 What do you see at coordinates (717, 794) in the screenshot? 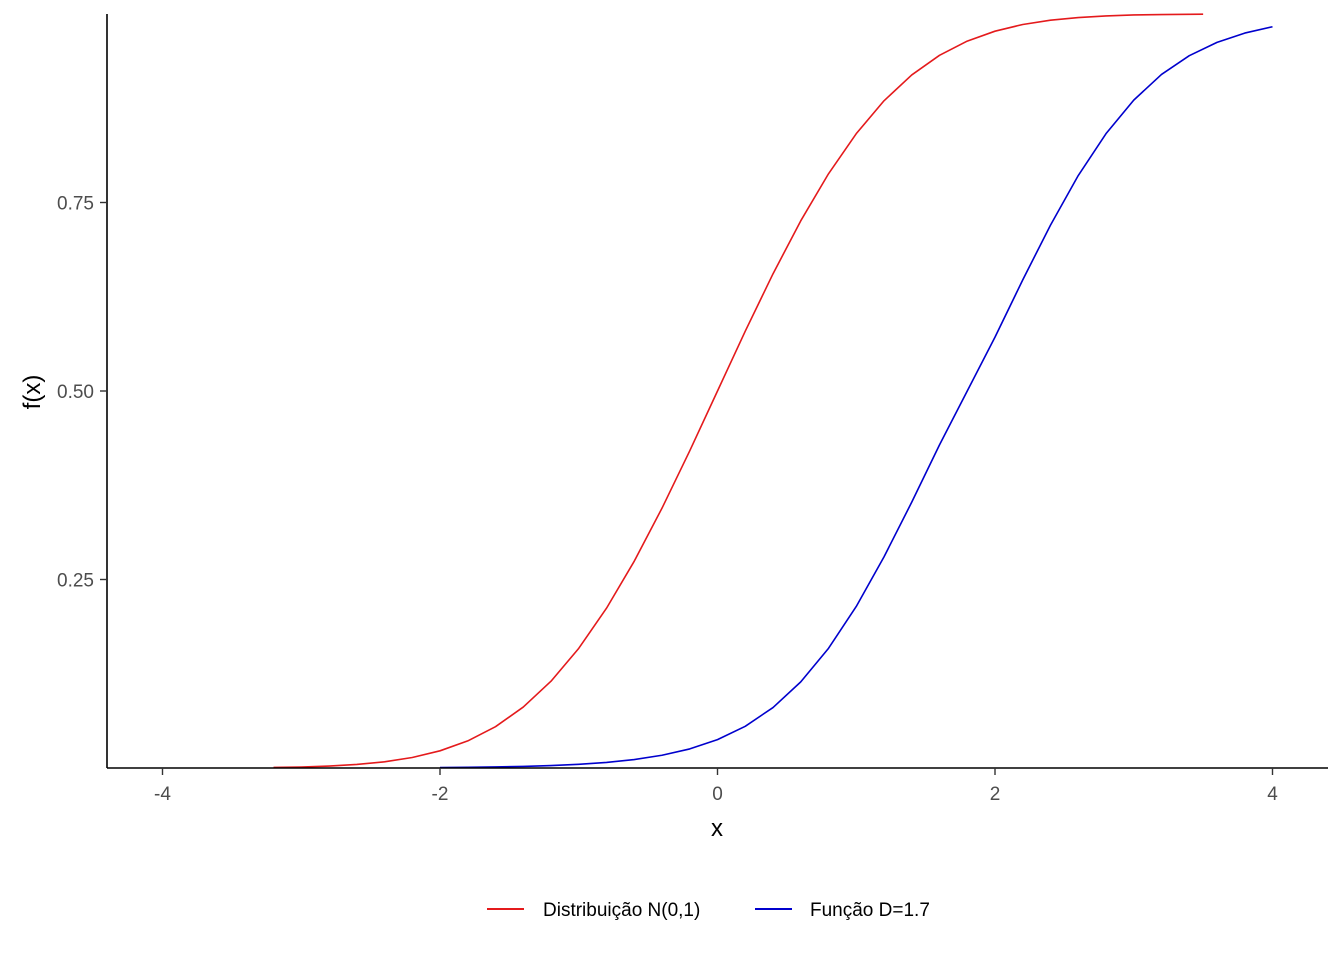
I see `x-tick-label: 0` at bounding box center [717, 794].